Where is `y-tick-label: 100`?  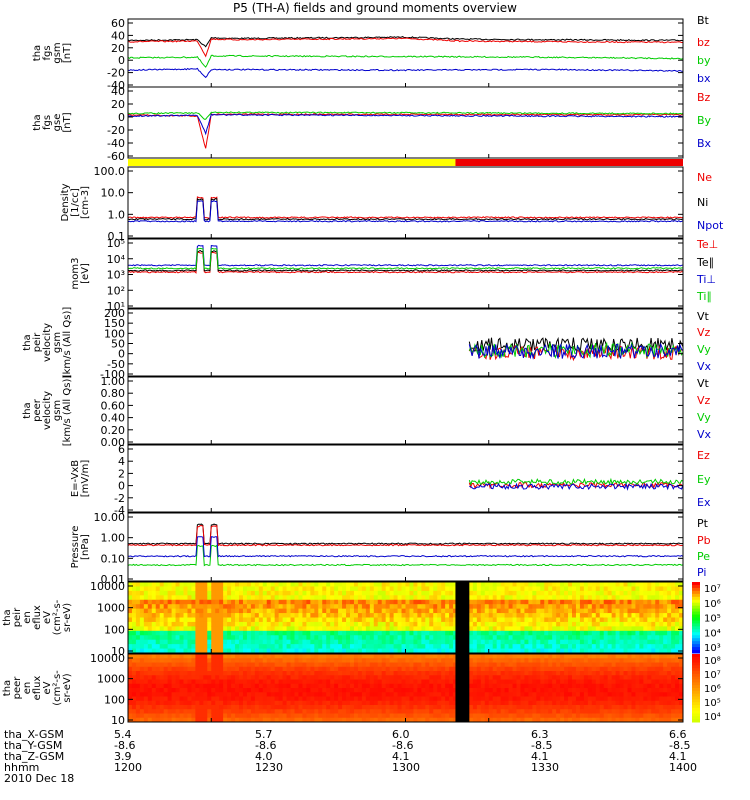
y-tick-label: 100 is located at coordinates (114, 629).